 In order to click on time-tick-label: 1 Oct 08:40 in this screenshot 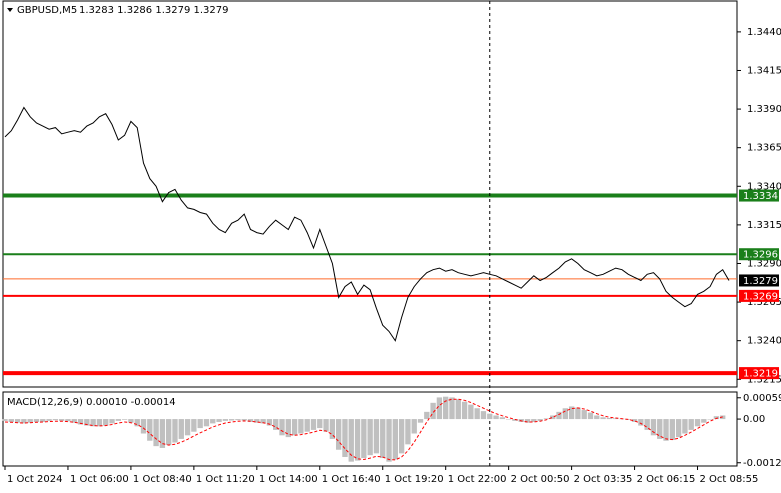, I will do `click(162, 479)`.